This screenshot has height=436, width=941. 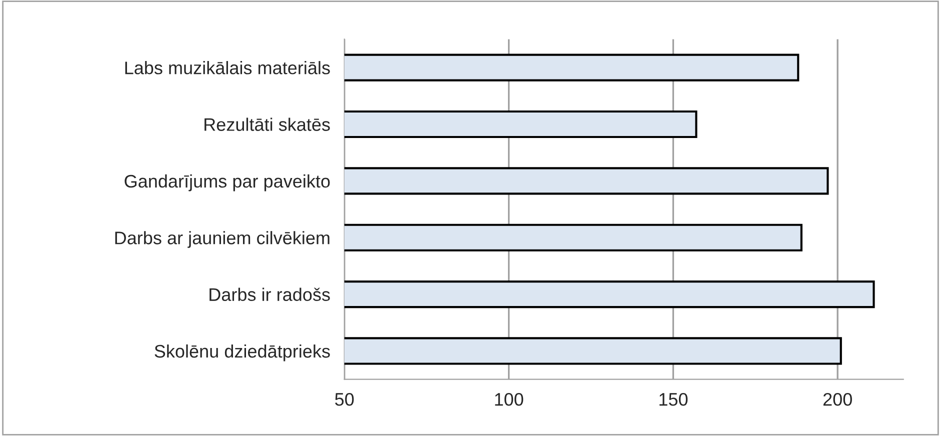 What do you see at coordinates (242, 353) in the screenshot?
I see `y-tick-label: Skolēnu dziedātprieks` at bounding box center [242, 353].